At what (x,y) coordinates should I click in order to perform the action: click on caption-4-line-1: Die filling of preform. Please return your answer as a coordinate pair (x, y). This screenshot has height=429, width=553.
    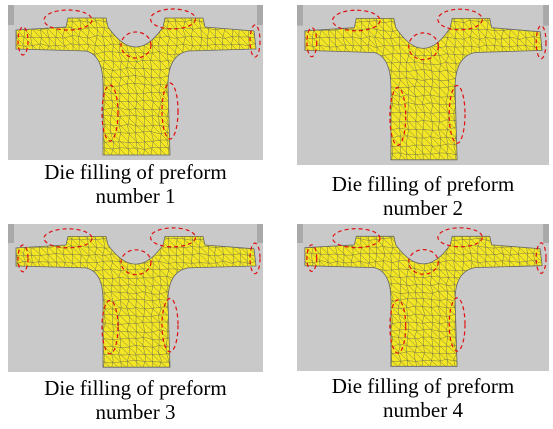
    Looking at the image, I should click on (423, 386).